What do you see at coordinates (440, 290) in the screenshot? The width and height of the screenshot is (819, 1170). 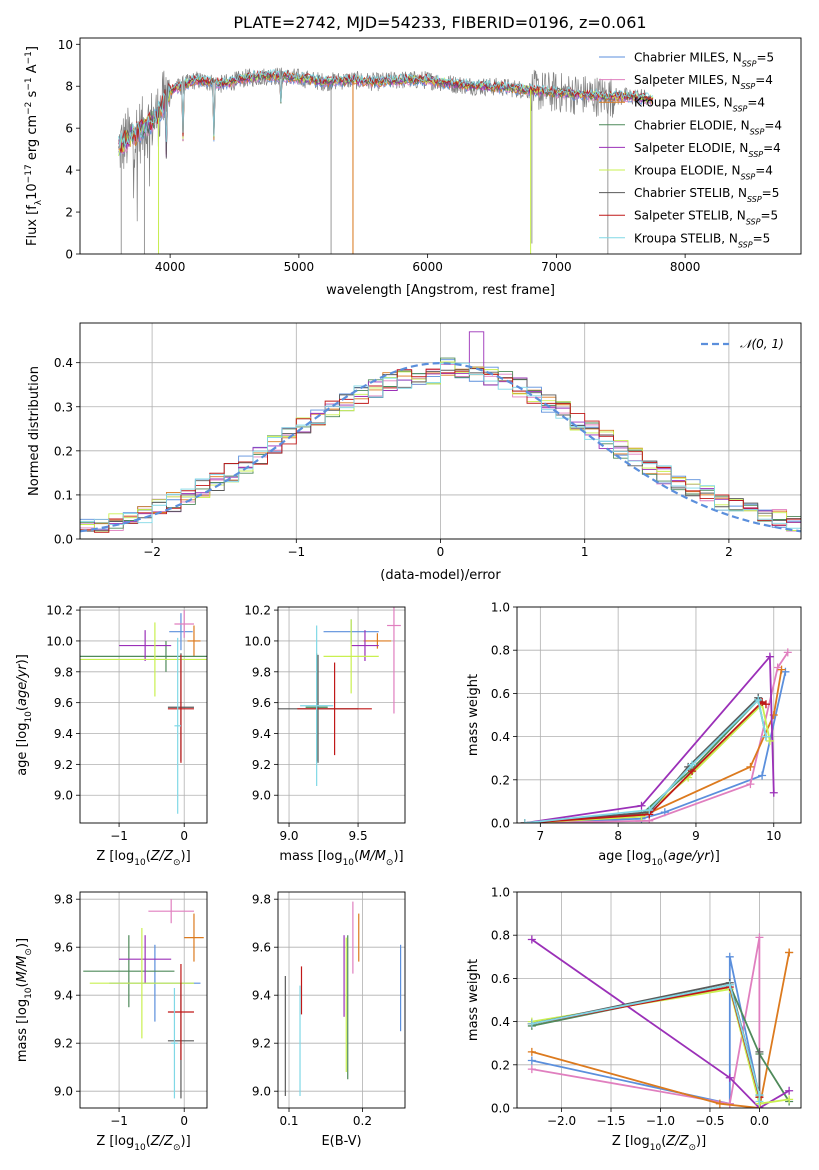 I see `x-axis-label: wavelength [Angstrom, rest frame]` at bounding box center [440, 290].